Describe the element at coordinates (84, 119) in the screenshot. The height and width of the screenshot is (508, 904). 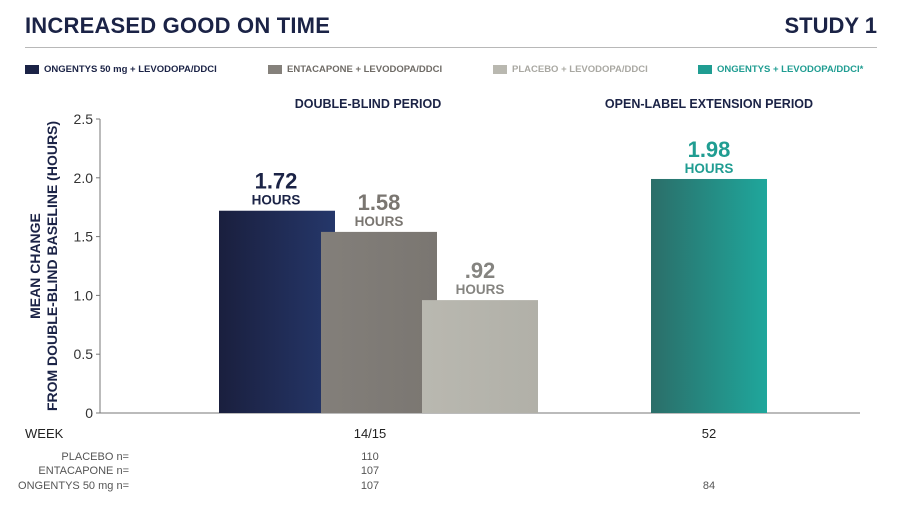
I see `y-tick-label: 2.5` at that location.